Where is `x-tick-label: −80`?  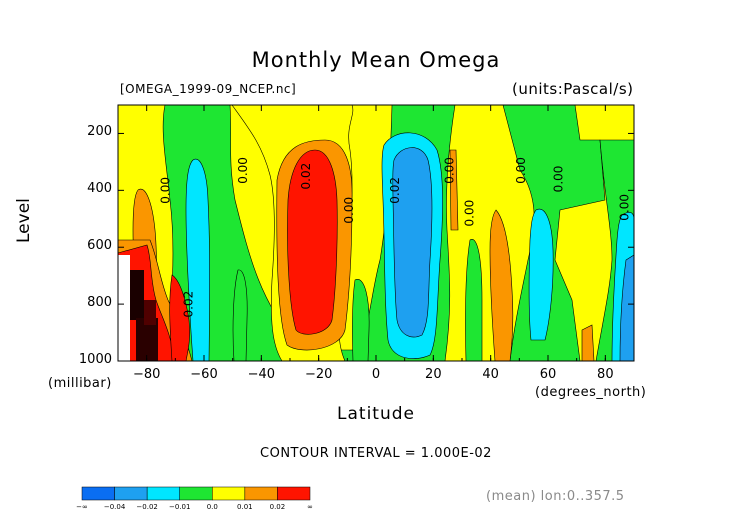
x-tick-label: −80 is located at coordinates (146, 374).